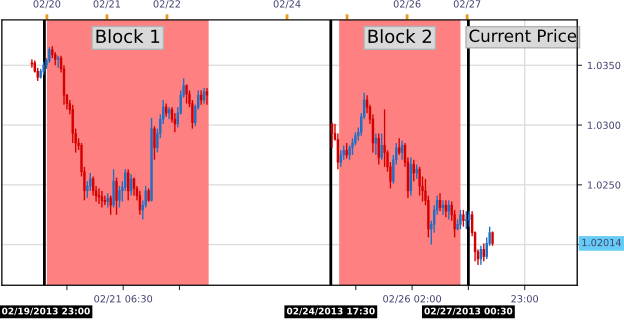  I want to click on x2-tick-label: 02/22, so click(167, 4).